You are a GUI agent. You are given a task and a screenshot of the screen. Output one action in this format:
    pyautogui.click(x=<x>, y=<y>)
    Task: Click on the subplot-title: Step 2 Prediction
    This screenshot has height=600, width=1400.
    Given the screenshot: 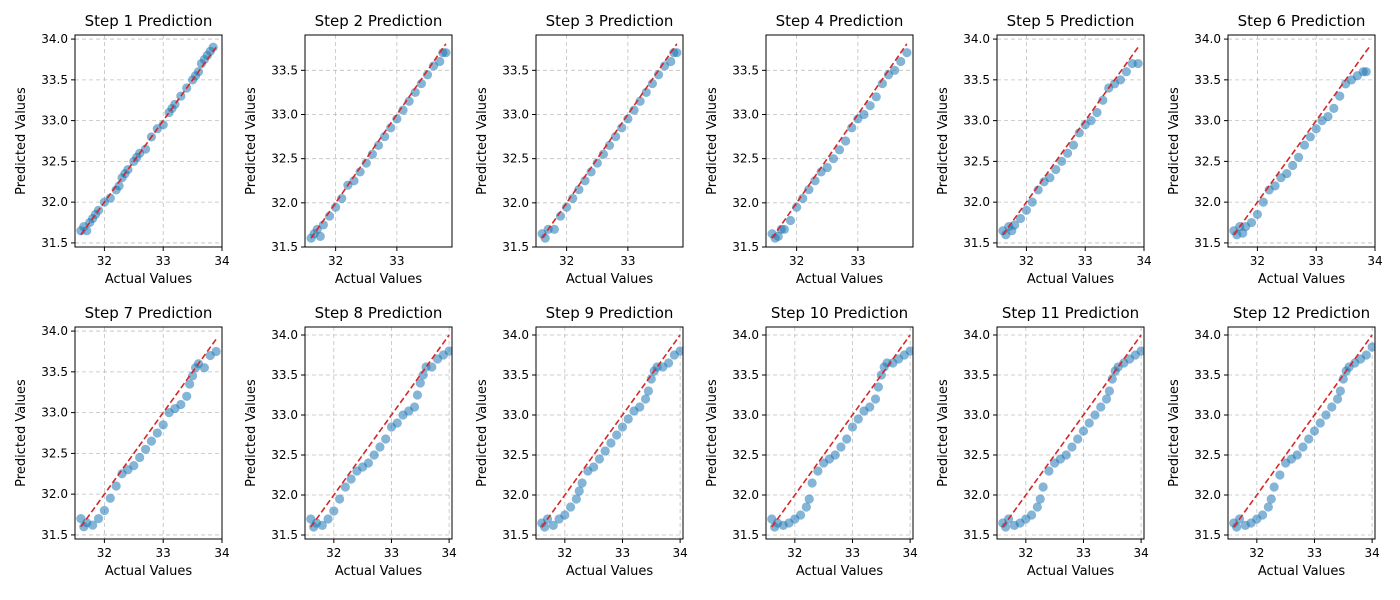 What is the action you would take?
    pyautogui.click(x=379, y=21)
    